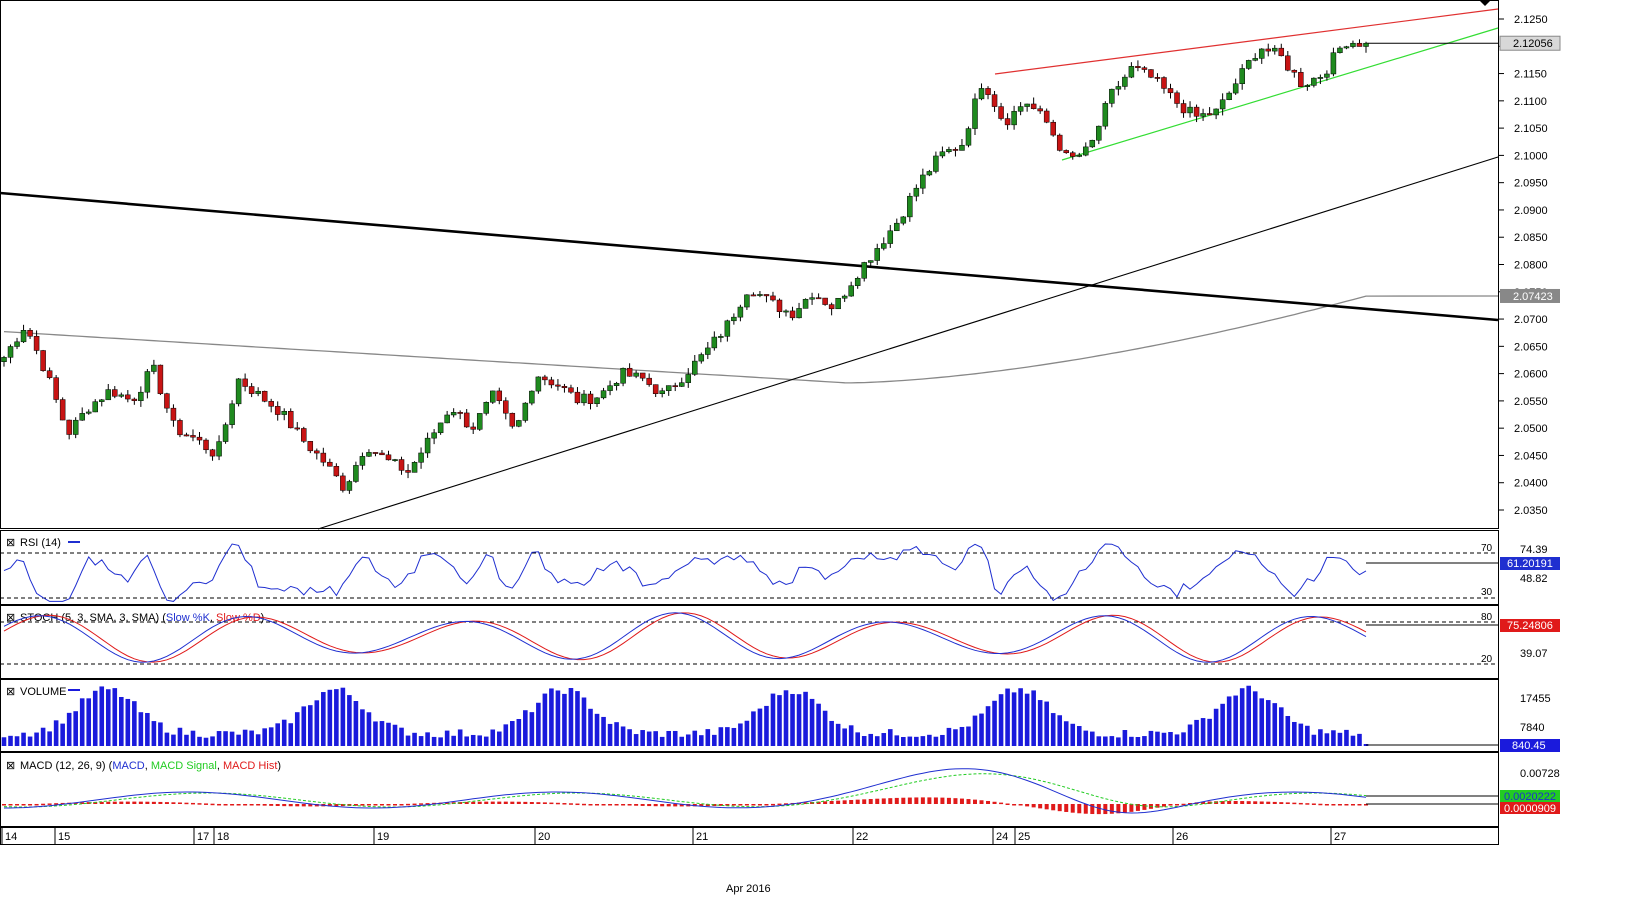 The image size is (1651, 900). What do you see at coordinates (1530, 564) in the screenshot?
I see `rsi-current: 61.20191` at bounding box center [1530, 564].